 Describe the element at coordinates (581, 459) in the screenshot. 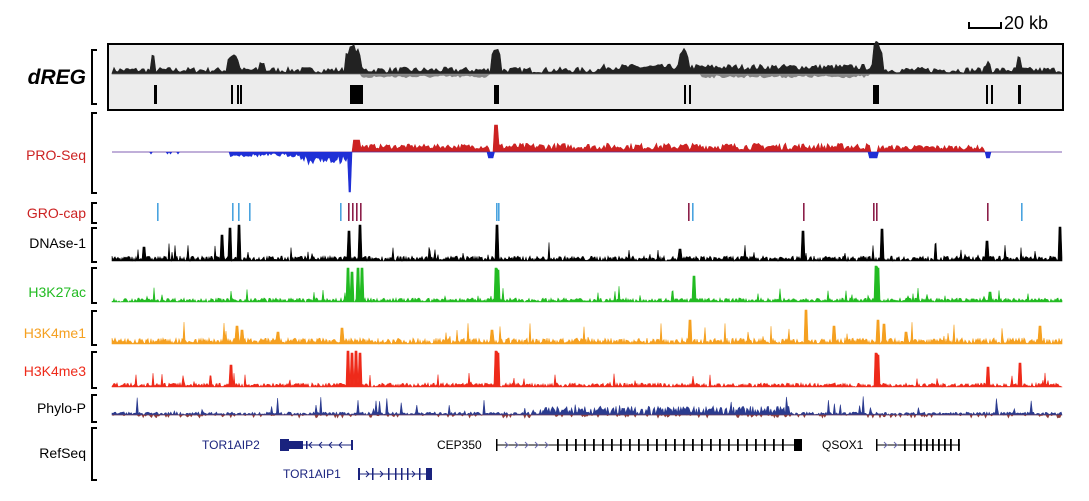

I see `refseq-track: TOR1AIP2 TOR1AIP1 CEP350` at that location.